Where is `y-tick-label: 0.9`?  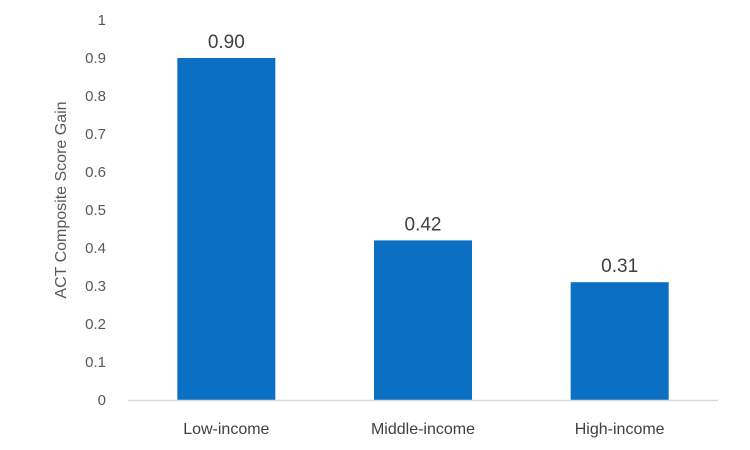
y-tick-label: 0.9 is located at coordinates (95, 58).